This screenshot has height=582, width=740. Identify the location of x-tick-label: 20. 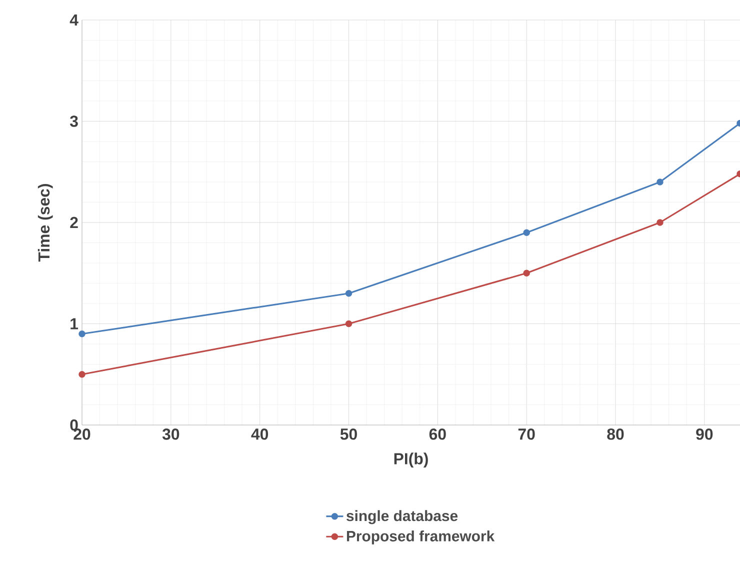
(82, 434).